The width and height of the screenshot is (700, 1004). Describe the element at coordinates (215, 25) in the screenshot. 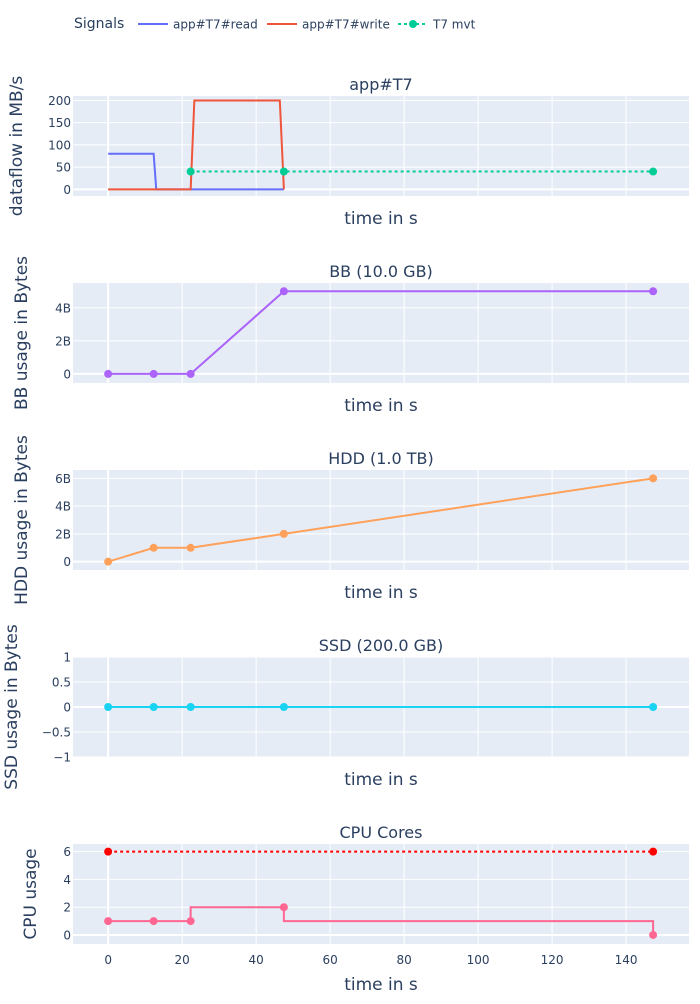

I see `legend-label: app#T7#read` at that location.